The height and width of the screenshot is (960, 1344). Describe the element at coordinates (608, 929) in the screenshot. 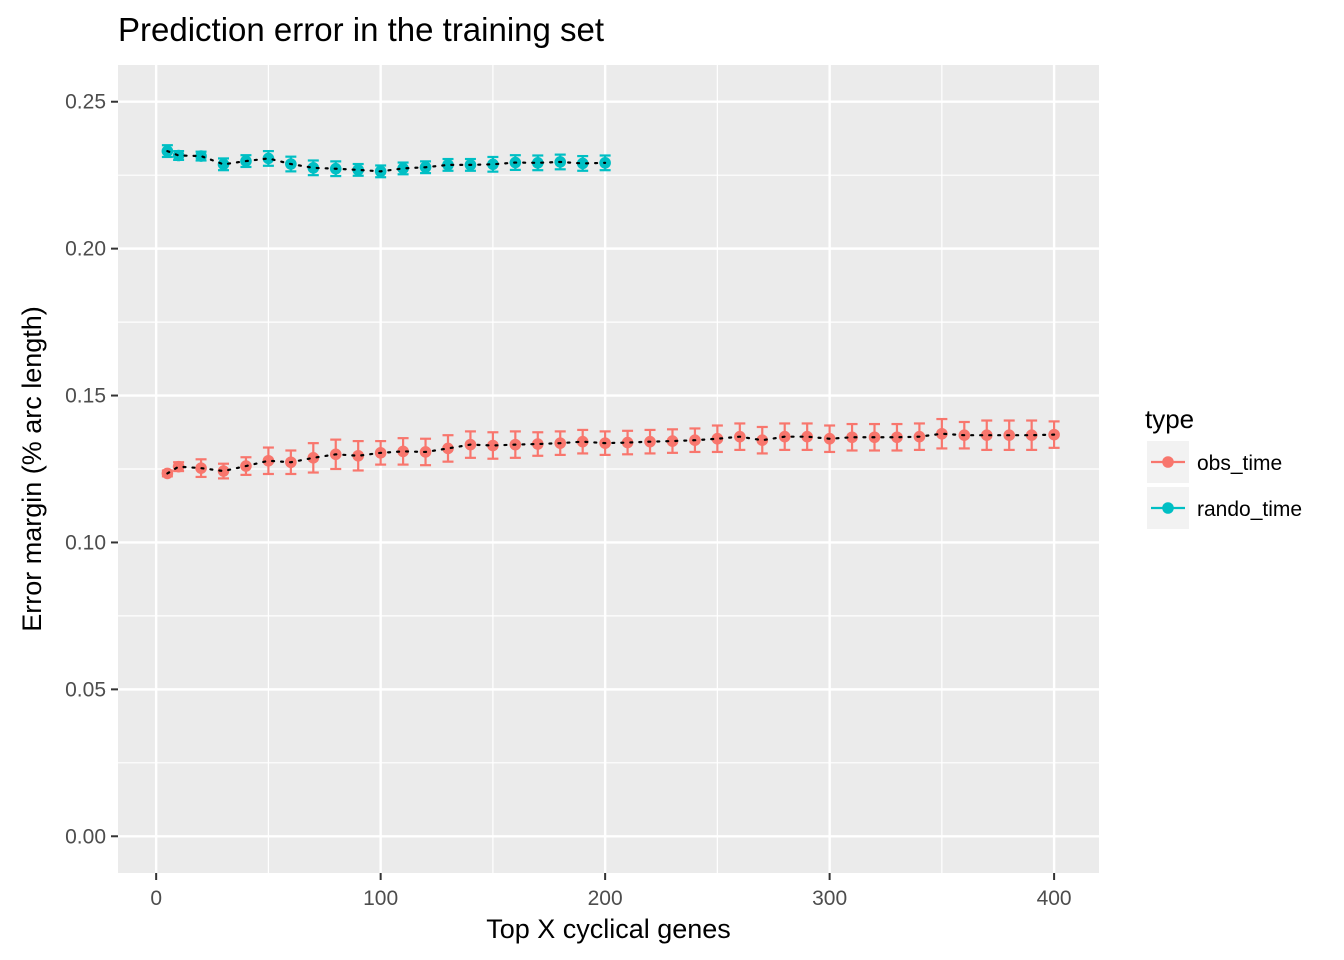

I see `x-axis-title: Top X cyclical genes` at that location.